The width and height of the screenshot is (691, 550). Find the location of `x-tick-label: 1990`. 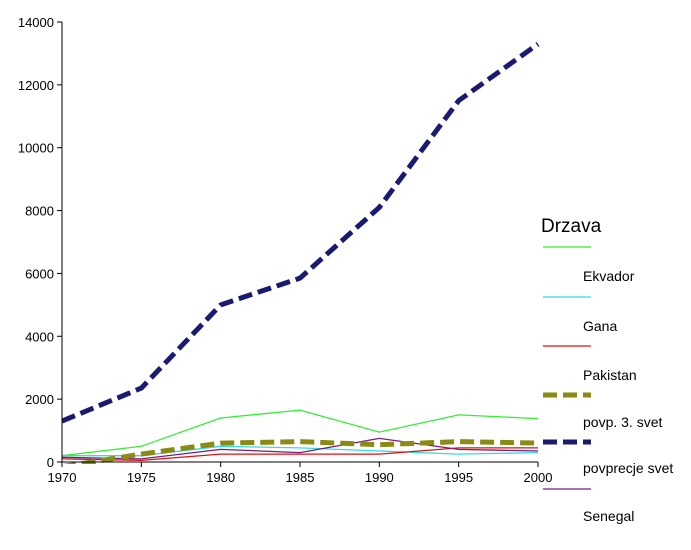

x-tick-label: 1990 is located at coordinates (379, 477).